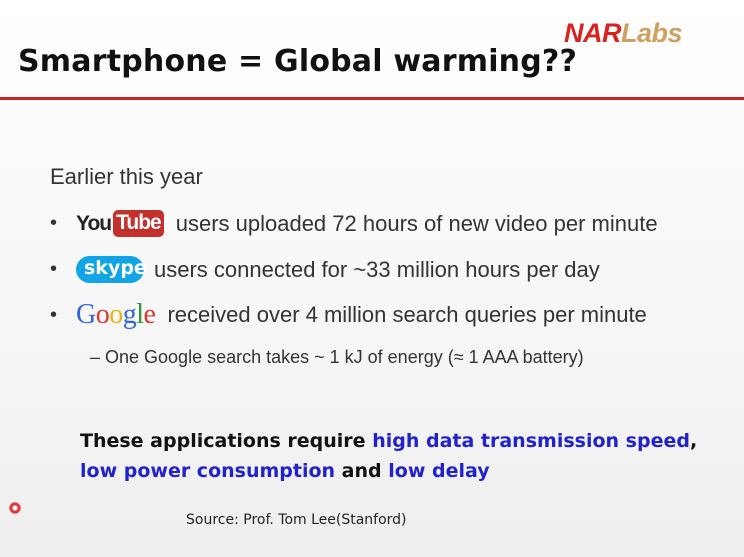 Image resolution: width=744 pixels, height=557 pixels. I want to click on youtube-logo: You Tube, so click(120, 223).